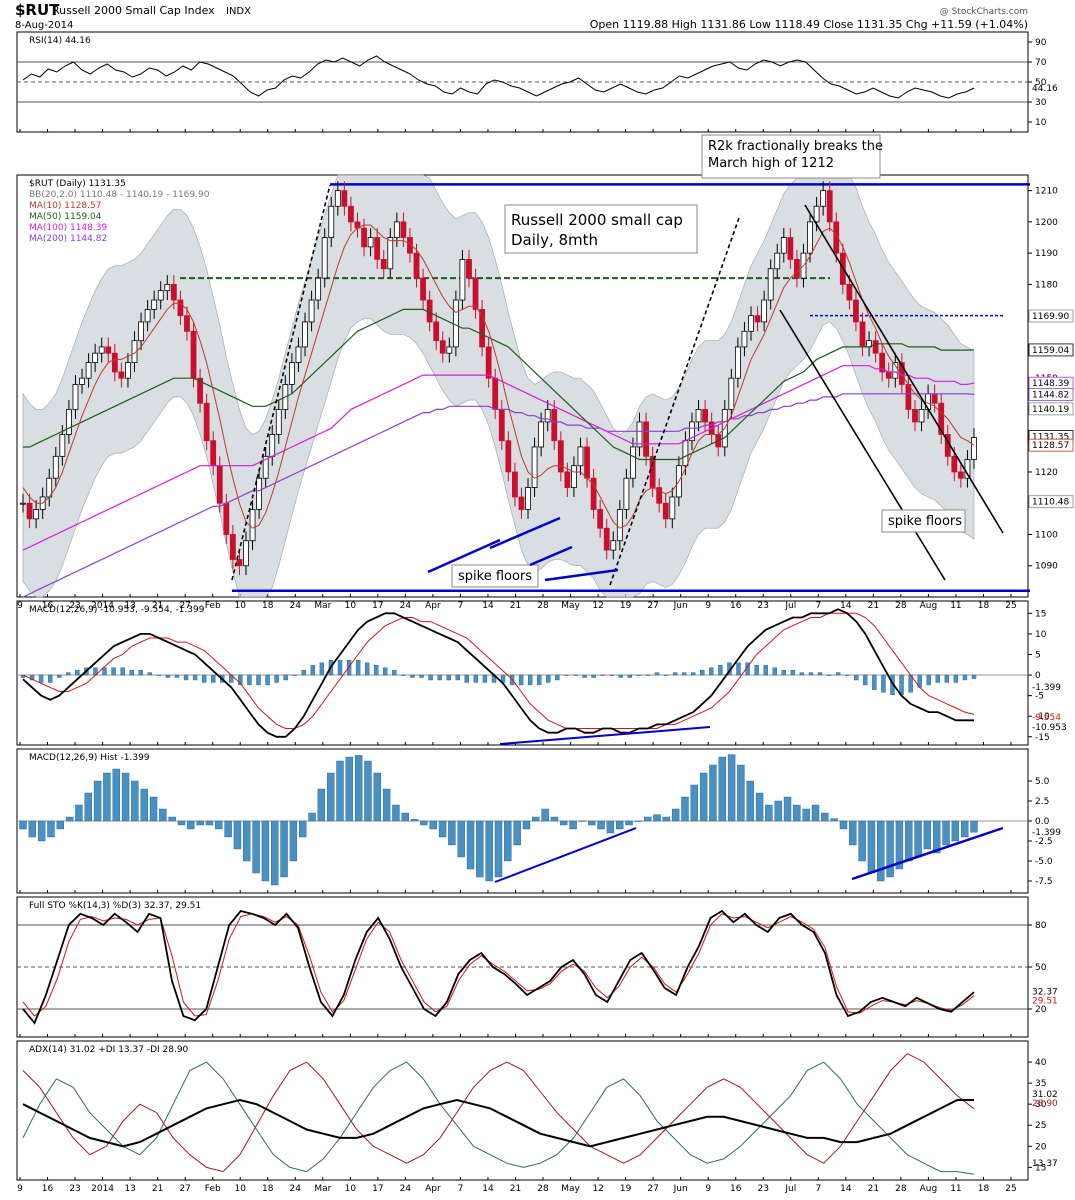 This screenshot has height=1200, width=1075. Describe the element at coordinates (213, 1189) in the screenshot. I see `x-tick-label: Feb` at that location.